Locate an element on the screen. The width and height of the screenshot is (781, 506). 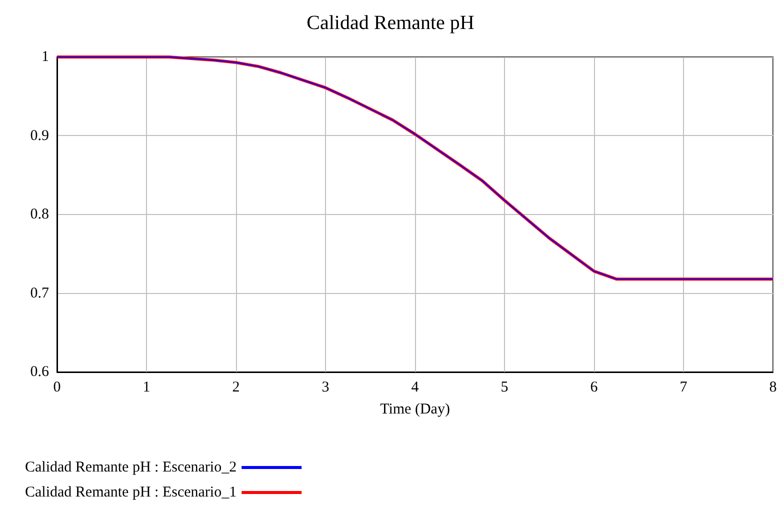
y-tick-label: 1 is located at coordinates (45, 57).